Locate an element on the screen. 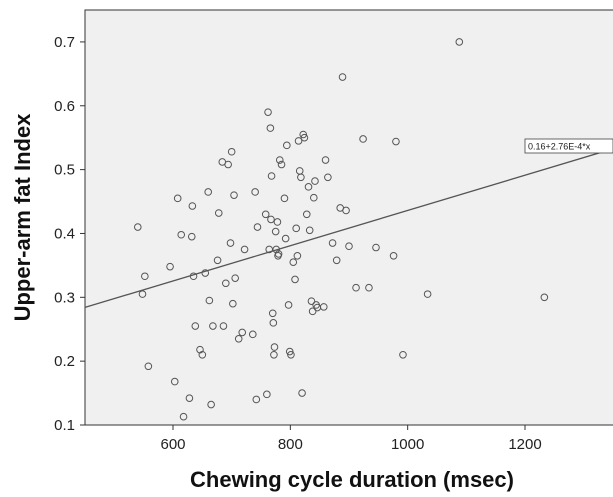 The image size is (613, 497). y-axis-title: Upper-arm fat Index is located at coordinates (22, 217).